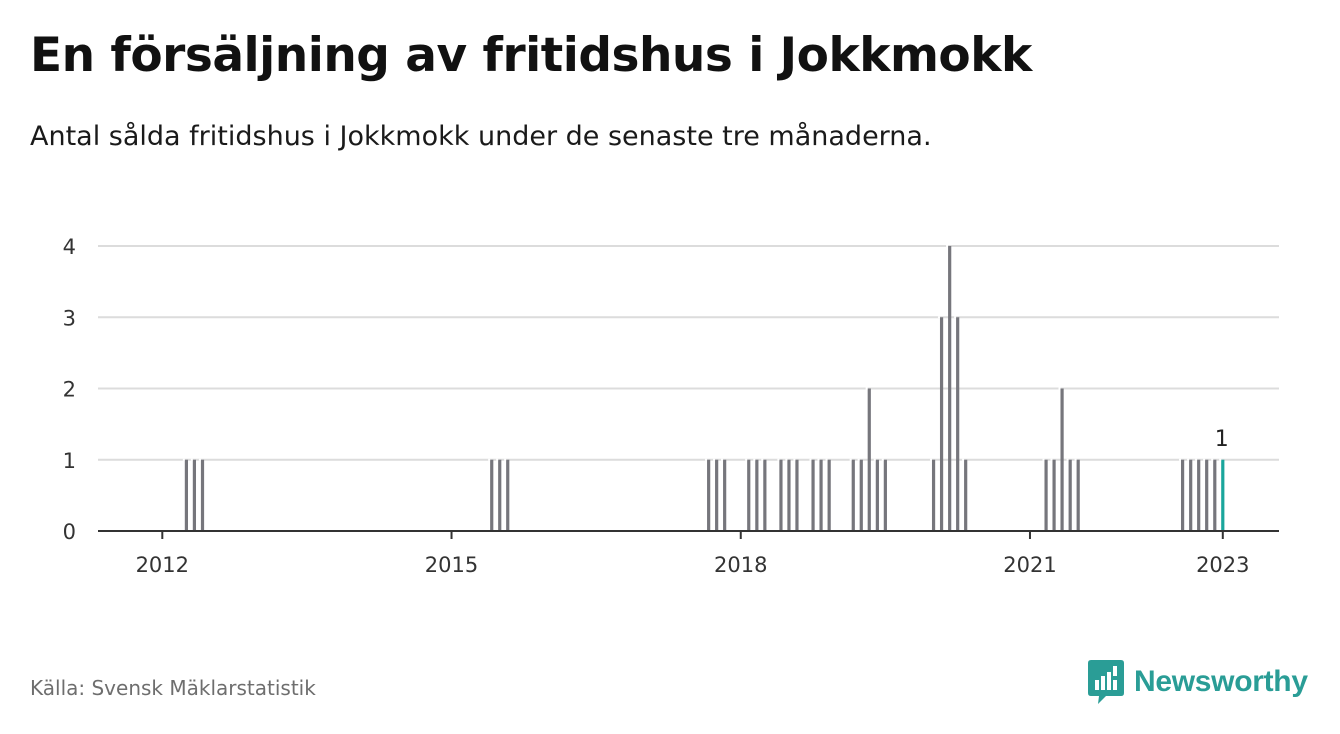 This screenshot has width=1340, height=734. I want to click on y-tick-label: 3, so click(69, 318).